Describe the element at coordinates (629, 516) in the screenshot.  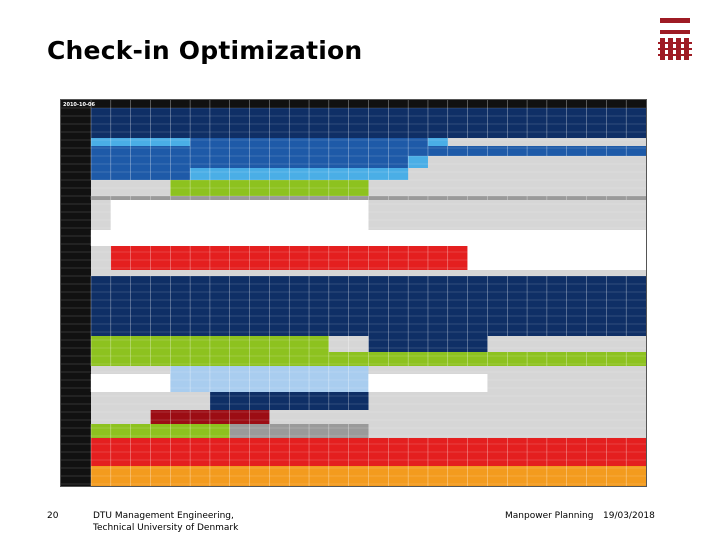
I see `presentation-date: 19/03/2018` at that location.